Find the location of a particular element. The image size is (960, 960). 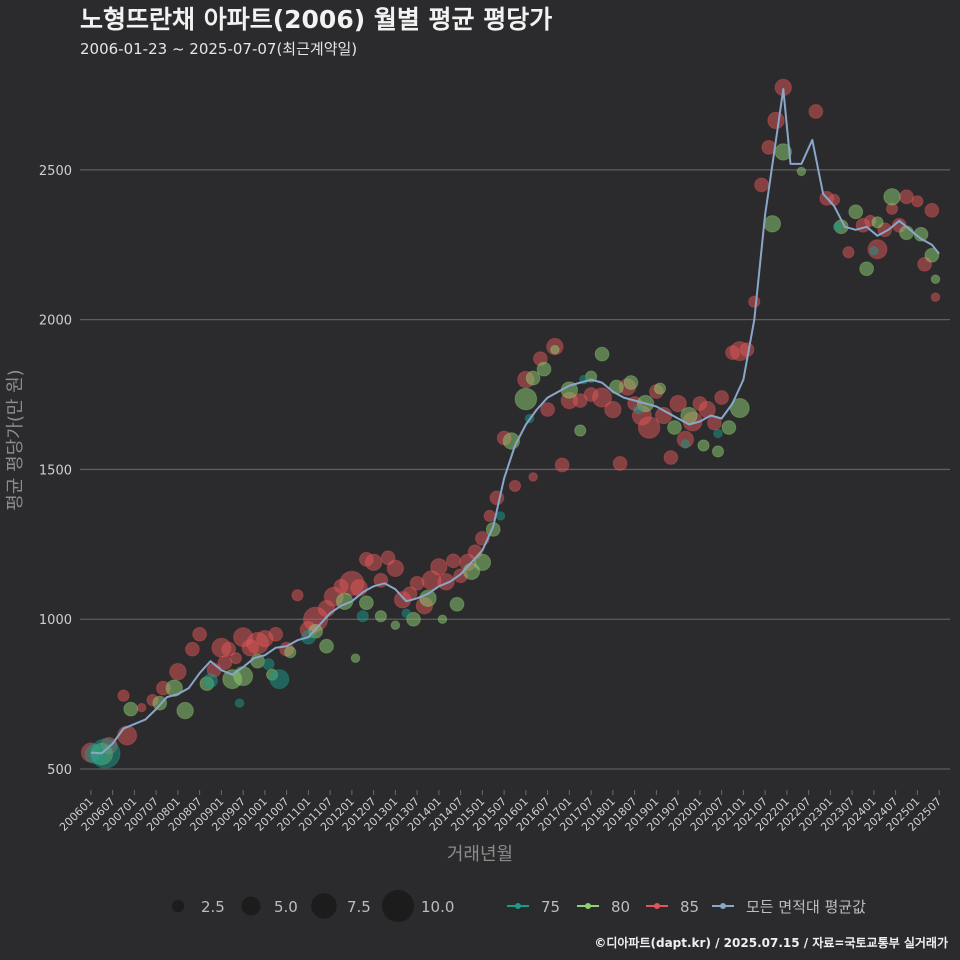

legend-label: 80 is located at coordinates (620, 907).